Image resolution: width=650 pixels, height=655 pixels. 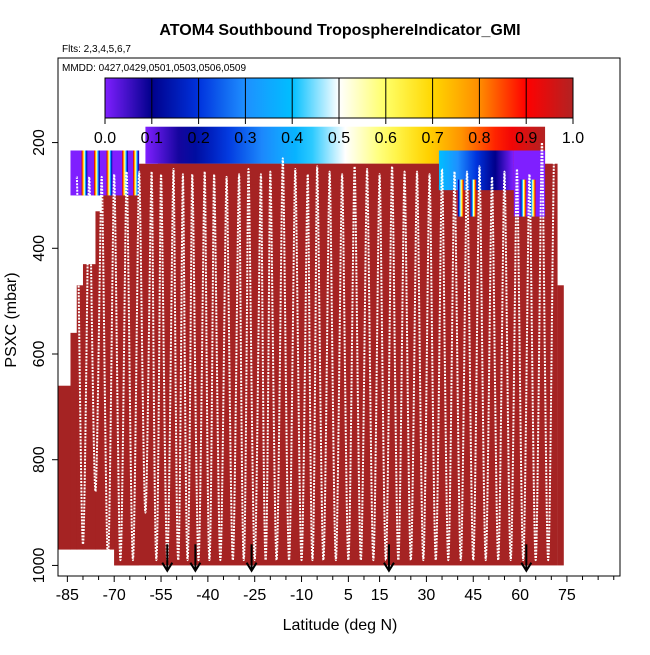 I want to click on x-tick-label: 30, so click(x=427, y=595).